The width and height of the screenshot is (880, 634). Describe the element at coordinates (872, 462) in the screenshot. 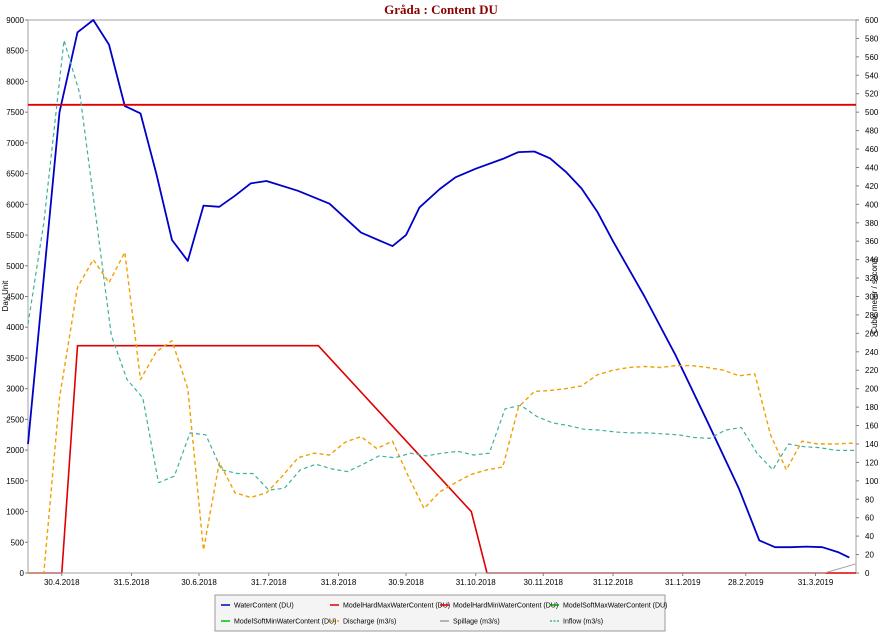

I see `right-tick-label: 120` at that location.